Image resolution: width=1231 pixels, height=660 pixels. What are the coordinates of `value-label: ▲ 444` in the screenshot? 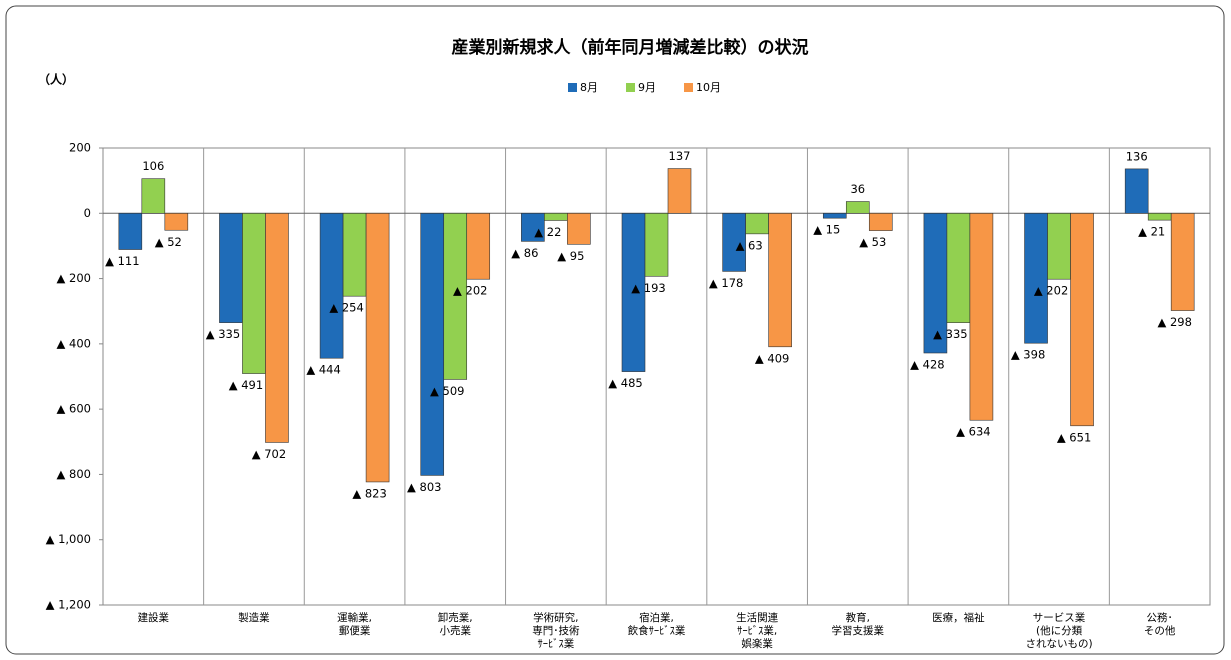 It's located at (323, 370).